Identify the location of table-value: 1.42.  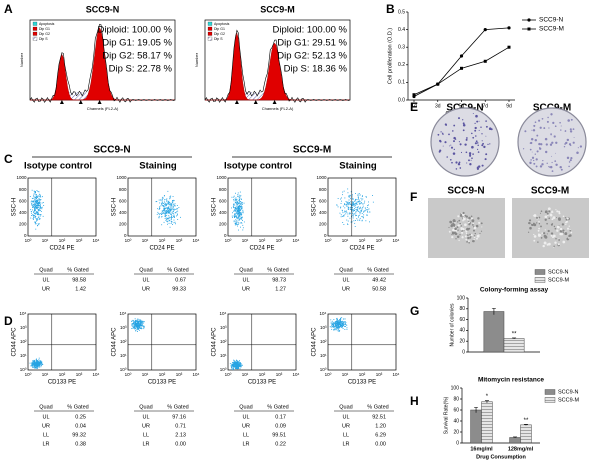
(80, 289).